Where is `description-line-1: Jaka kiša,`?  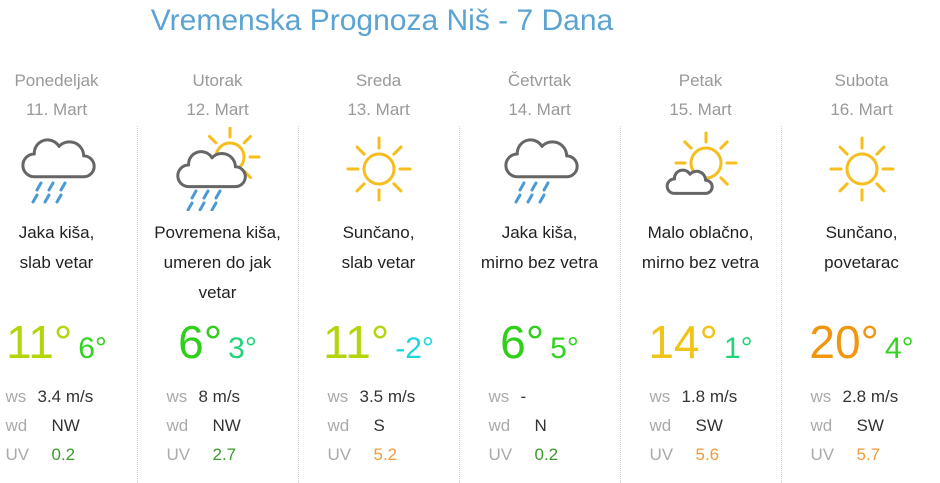
description-line-1: Jaka kiša, is located at coordinates (539, 232).